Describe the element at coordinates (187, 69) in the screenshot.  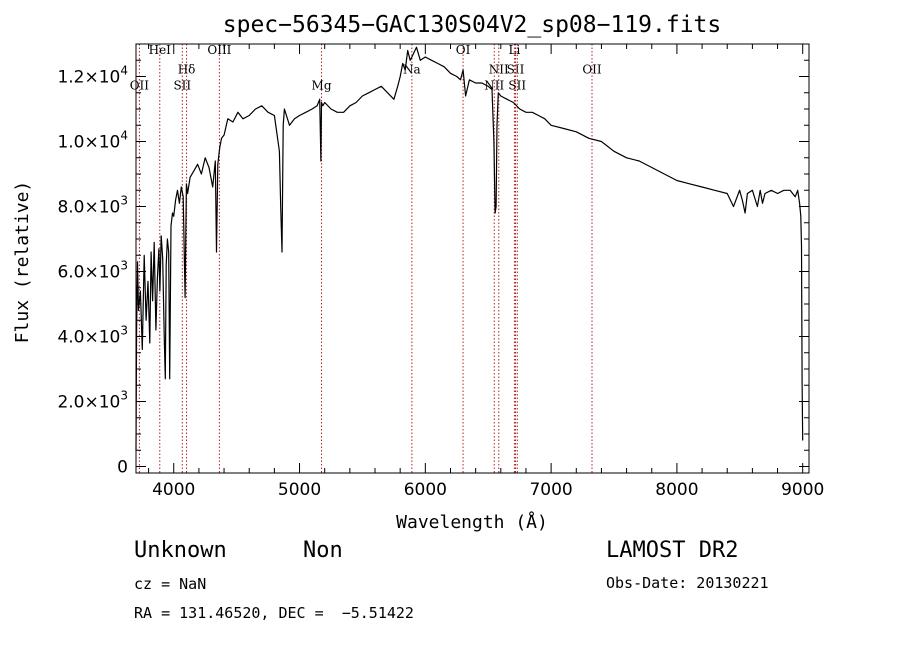
I see `spectral-line-label: Hδ` at that location.